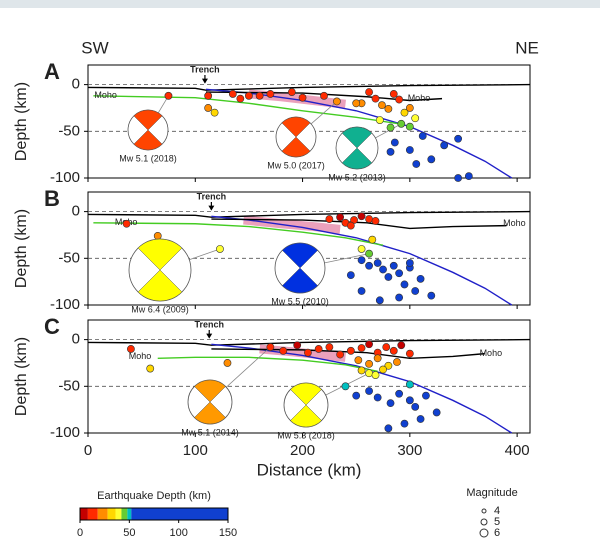 The height and width of the screenshot is (553, 600). What do you see at coordinates (357, 177) in the screenshot?
I see `beachball-label: Mw 5.2 (2013)` at bounding box center [357, 177].